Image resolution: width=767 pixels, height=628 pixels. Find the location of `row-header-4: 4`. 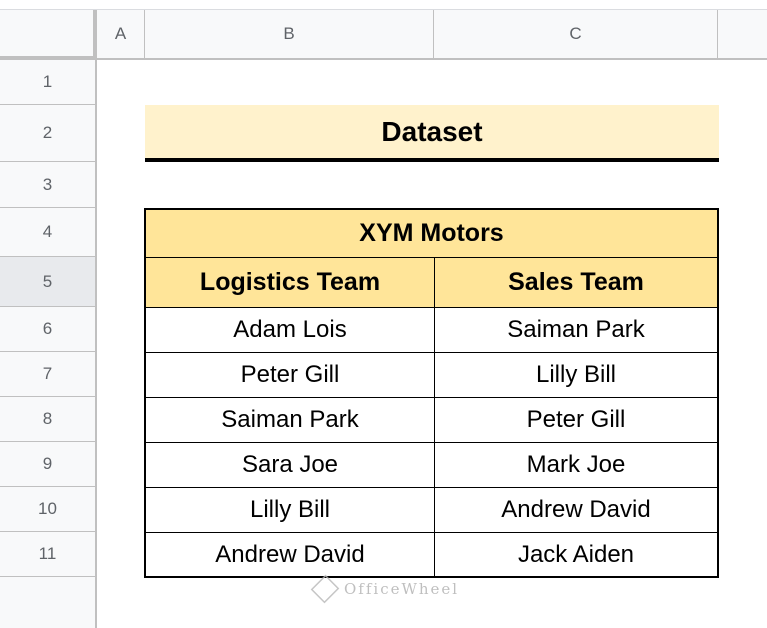

row-header-4: 4 is located at coordinates (48, 232).